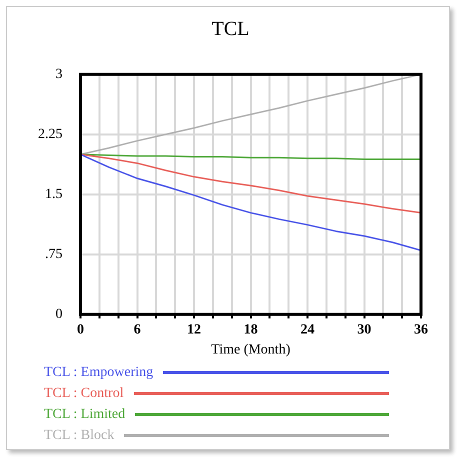 Image resolution: width=461 pixels, height=461 pixels. I want to click on chart-title: TCL, so click(230, 29).